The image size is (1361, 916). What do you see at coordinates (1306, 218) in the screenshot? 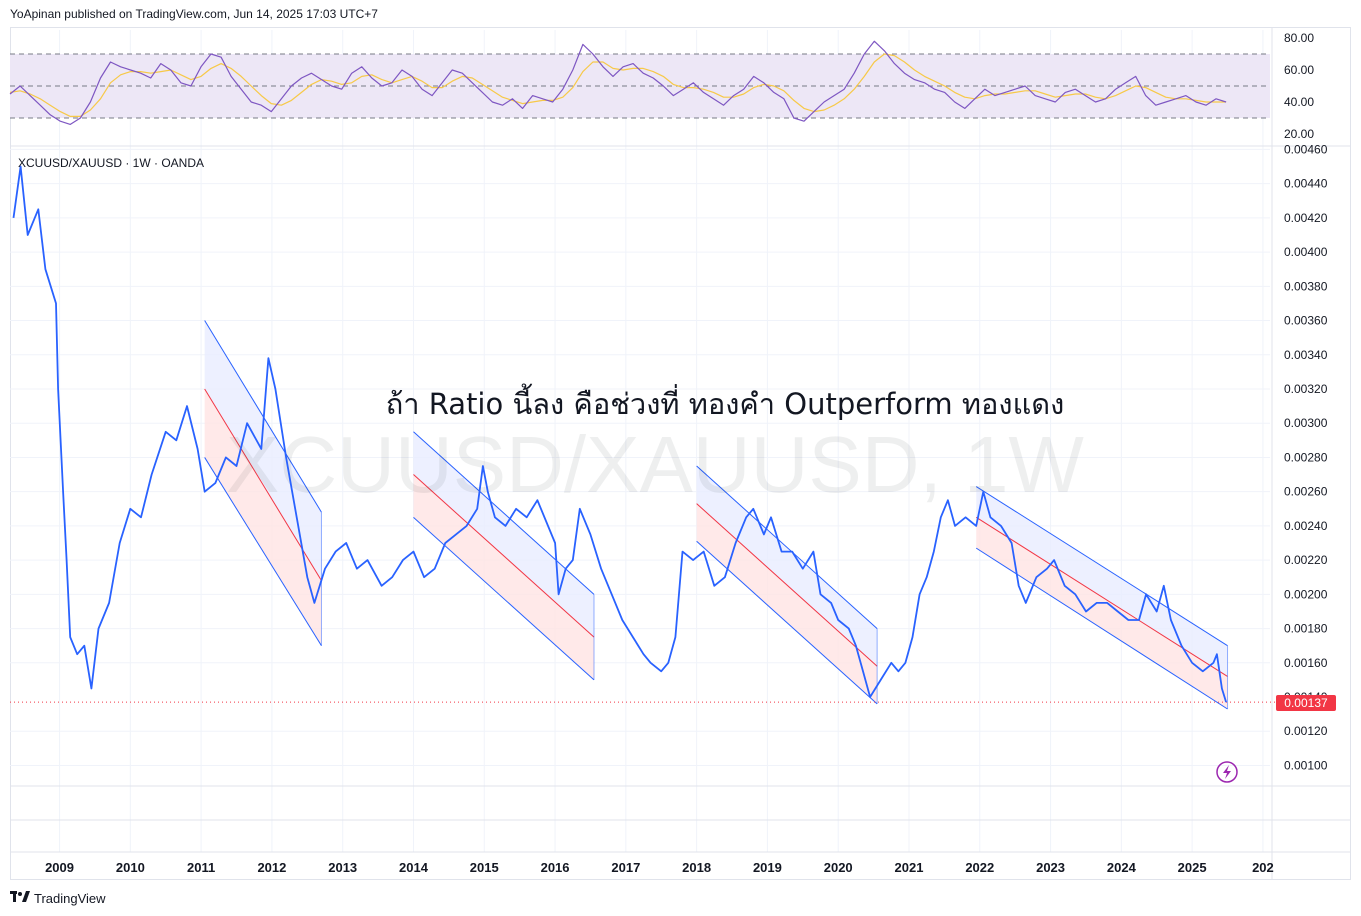
I see `y-tick-label: 0.00420` at bounding box center [1306, 218].